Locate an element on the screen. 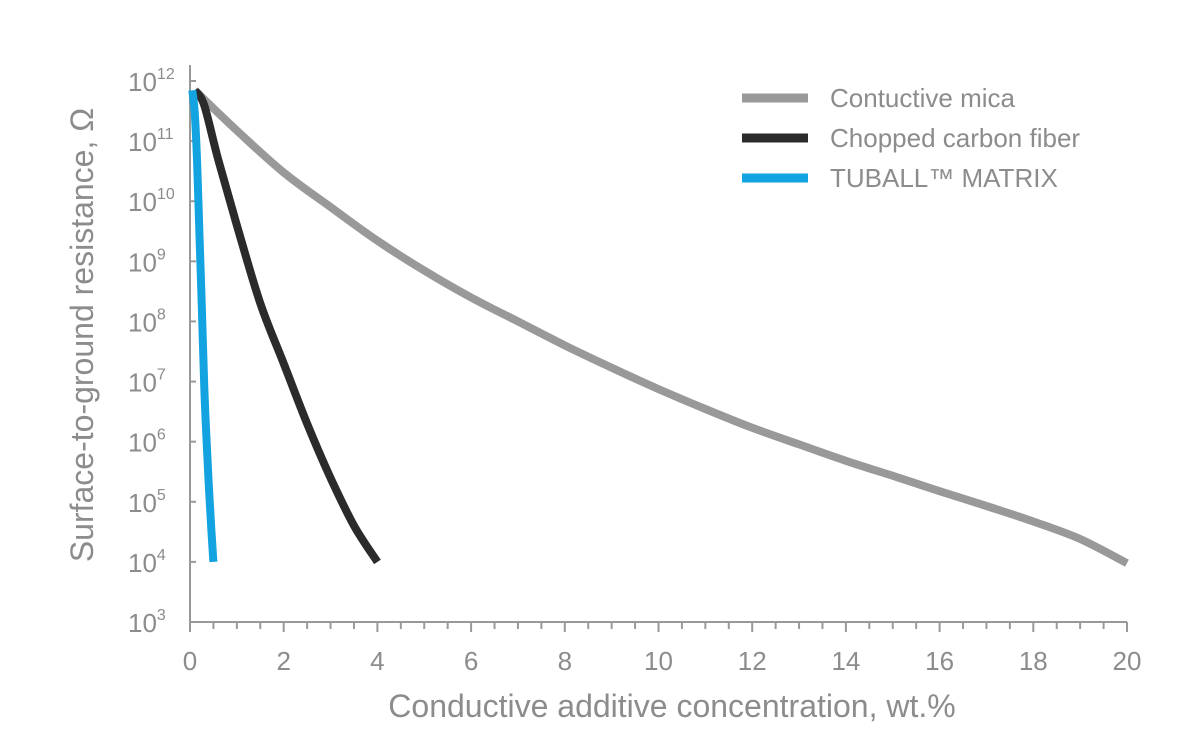 This screenshot has height=756, width=1200. x-tick-label: 8 is located at coordinates (565, 661).